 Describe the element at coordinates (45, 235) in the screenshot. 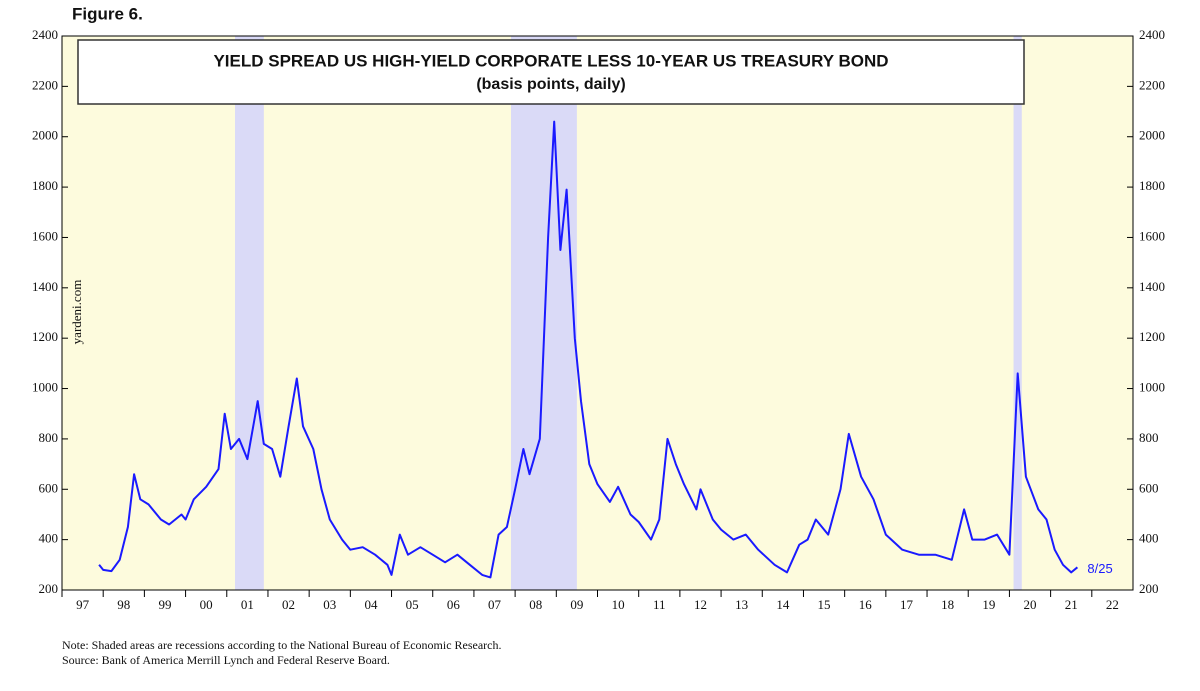

I see `y-tick-label: 1600` at that location.